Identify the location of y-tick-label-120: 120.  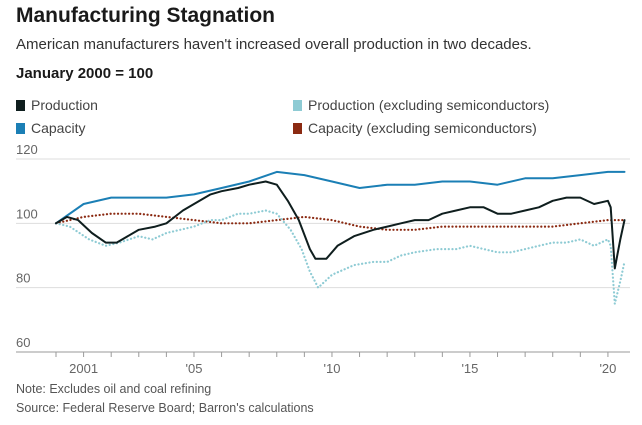
(27, 149).